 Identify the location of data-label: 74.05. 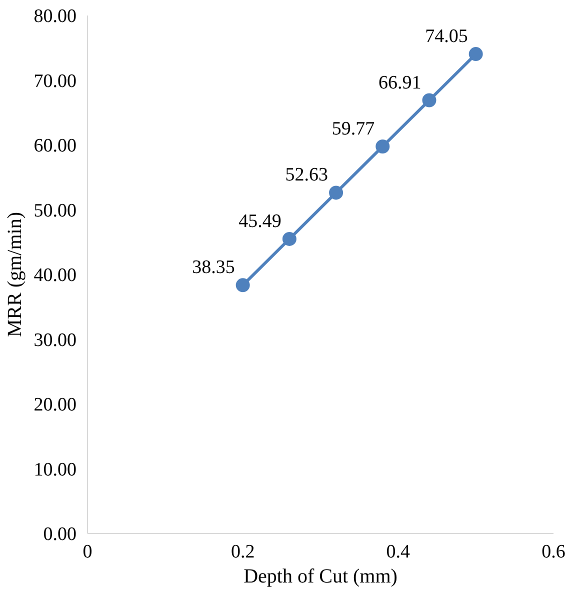
(446, 37).